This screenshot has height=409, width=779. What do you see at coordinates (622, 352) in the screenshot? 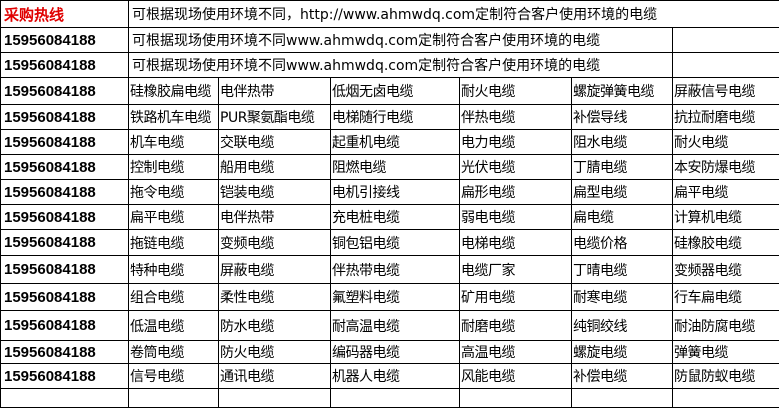
I see `product-cell: 螺旋电缆` at bounding box center [622, 352].